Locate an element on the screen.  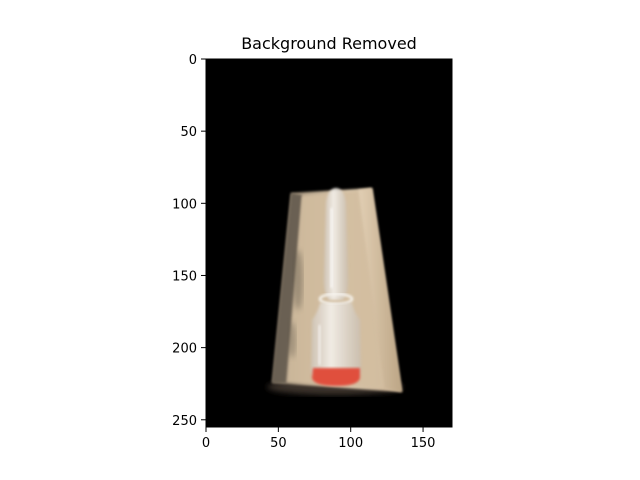
y-tick-label: 200 is located at coordinates (184, 349).